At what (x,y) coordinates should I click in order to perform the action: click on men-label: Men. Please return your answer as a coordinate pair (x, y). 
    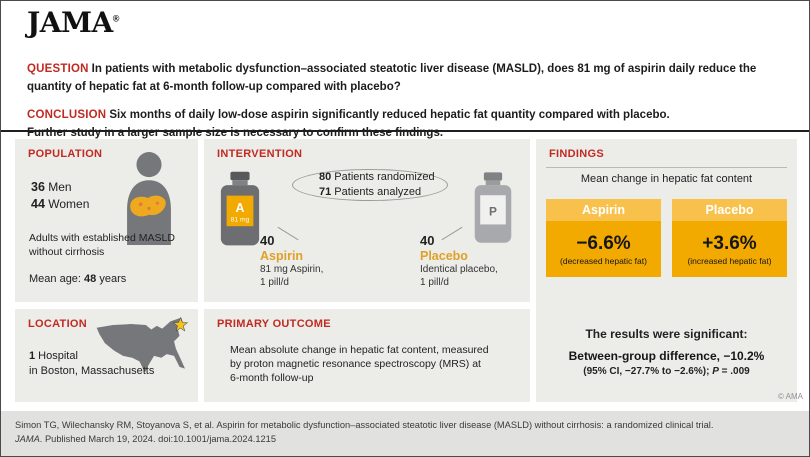
    Looking at the image, I should click on (58, 187).